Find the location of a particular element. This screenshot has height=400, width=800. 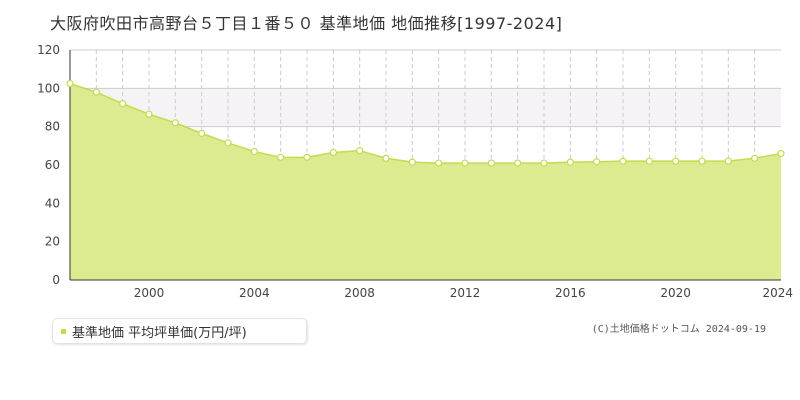

legend-swatch is located at coordinates (63, 331).